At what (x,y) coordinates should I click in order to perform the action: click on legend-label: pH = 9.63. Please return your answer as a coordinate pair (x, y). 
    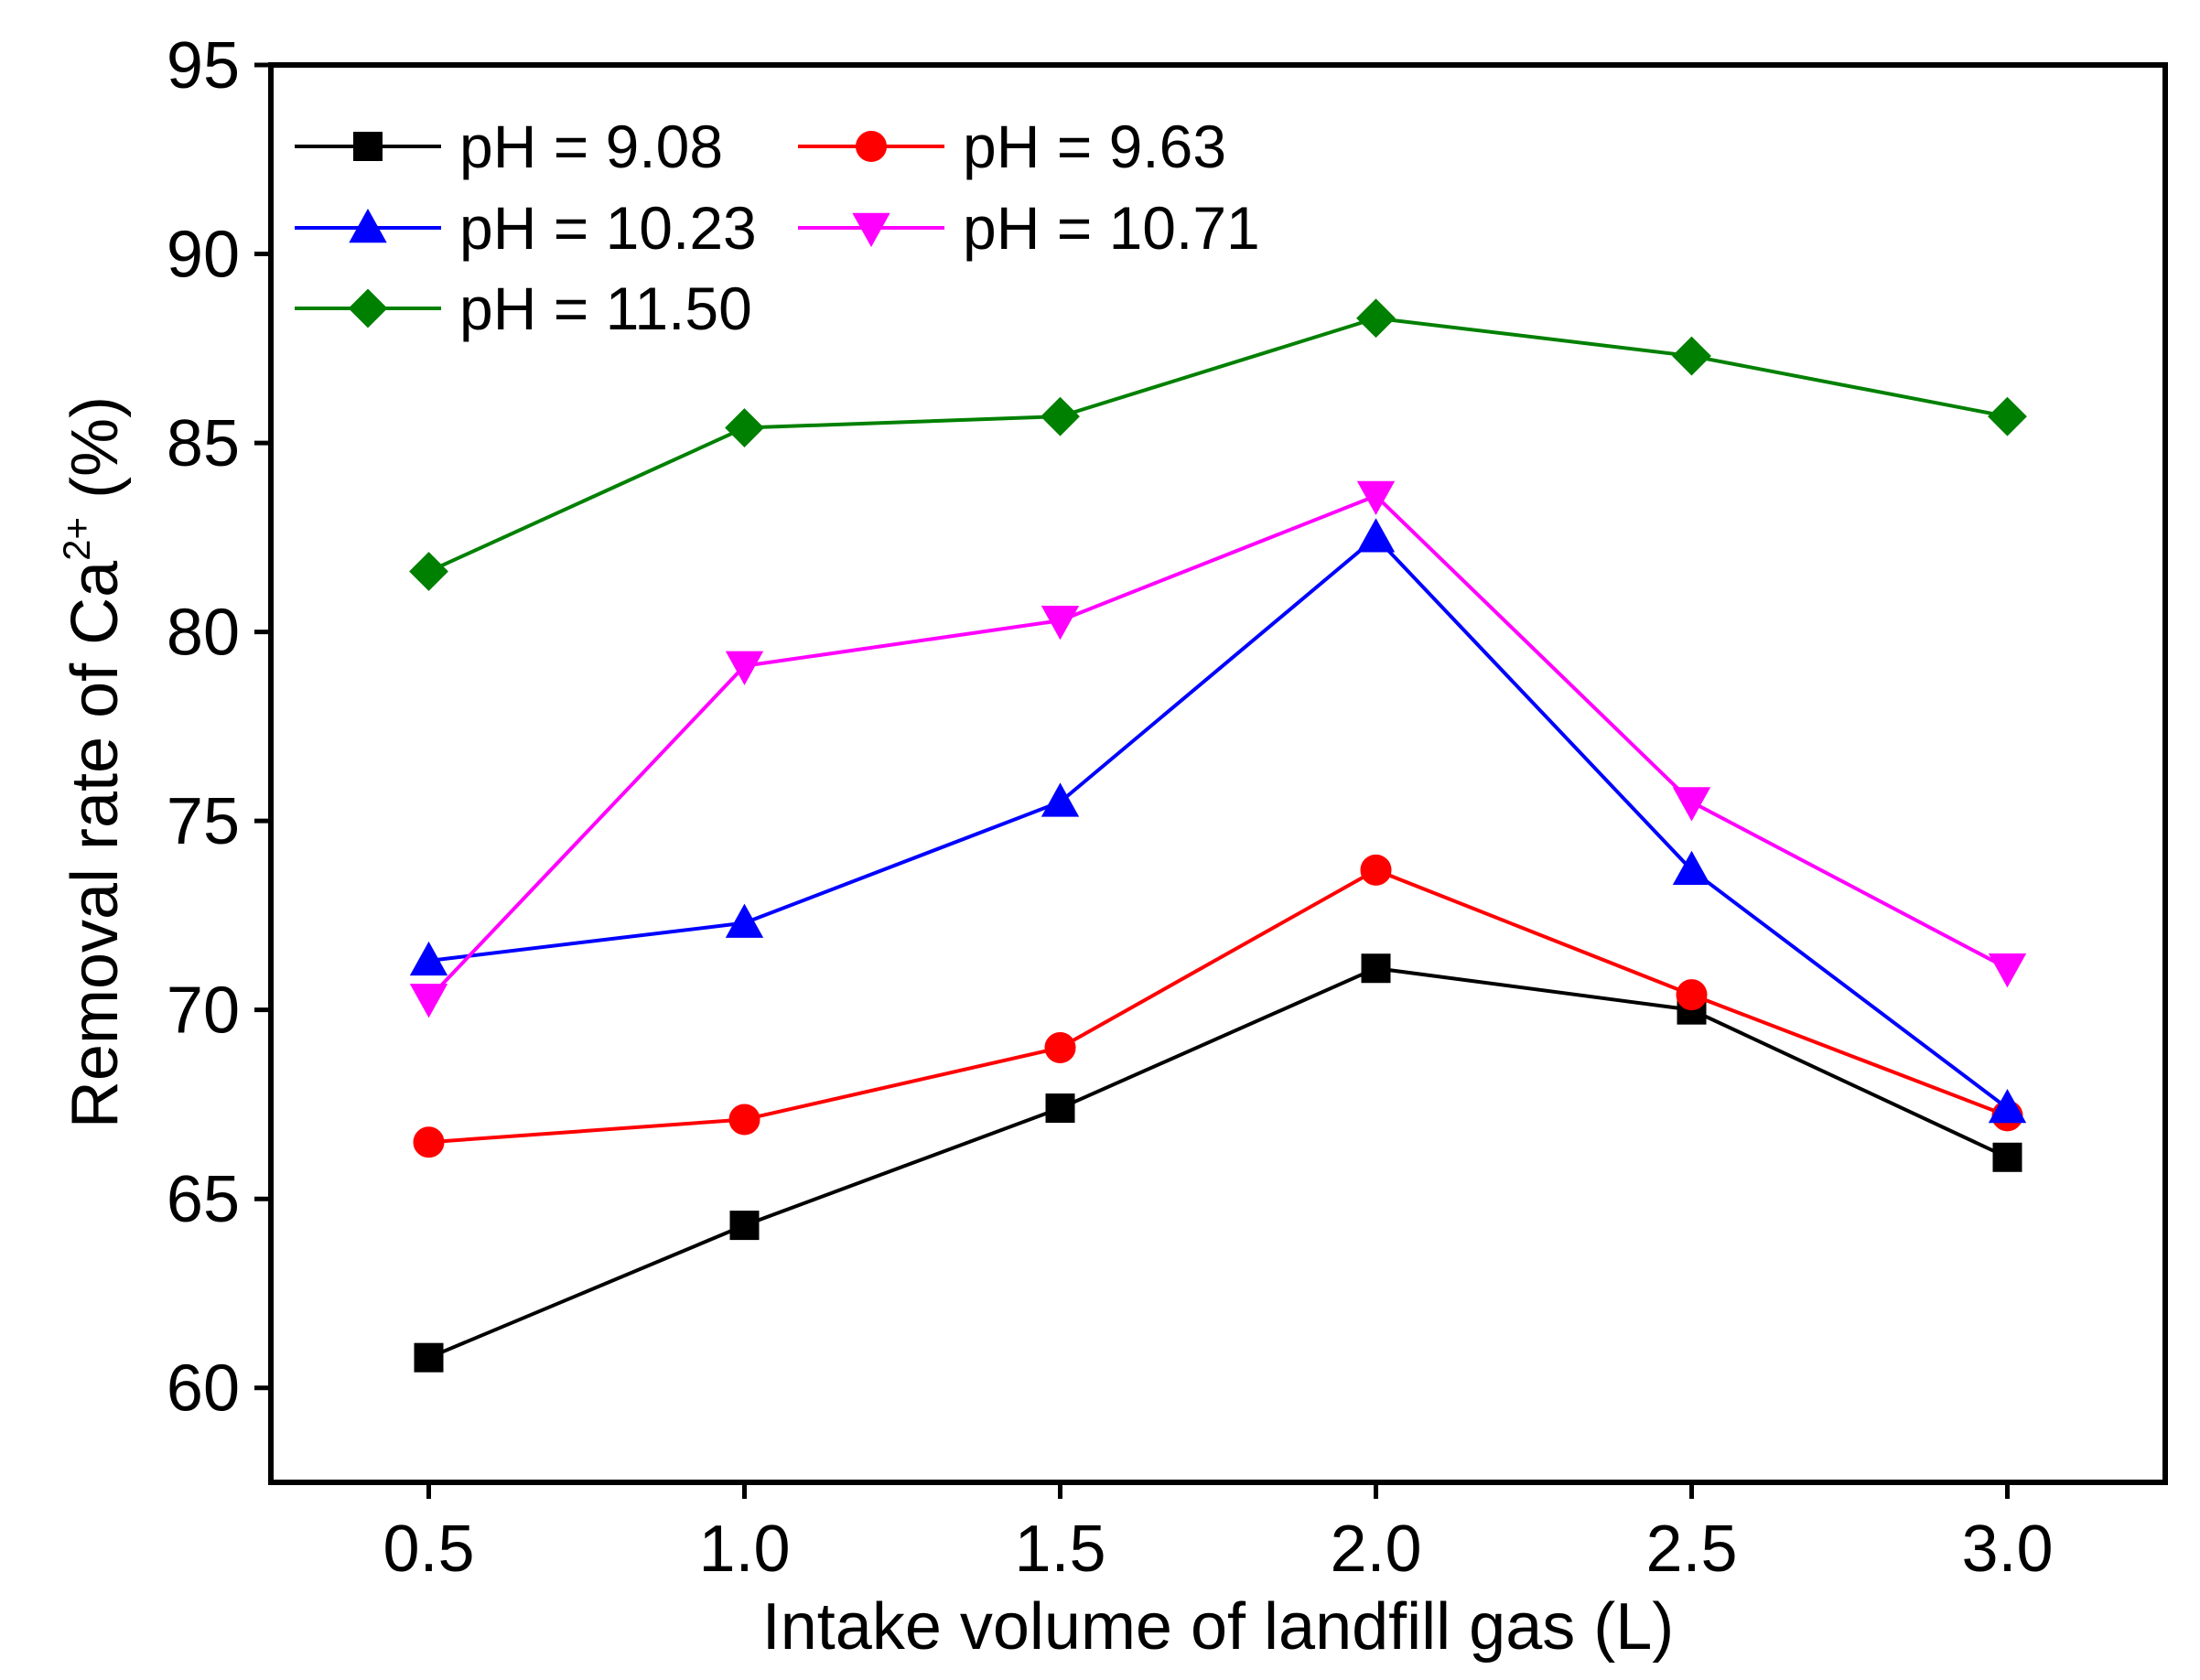
    Looking at the image, I should click on (1094, 146).